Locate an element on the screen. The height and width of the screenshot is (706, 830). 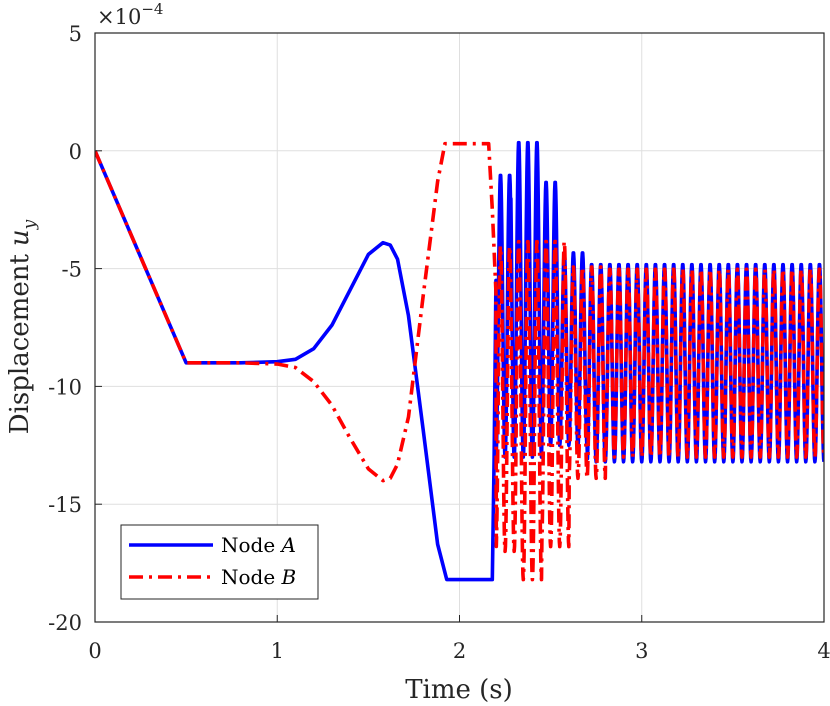
y-tick-label-5: -20 is located at coordinates (65, 623).